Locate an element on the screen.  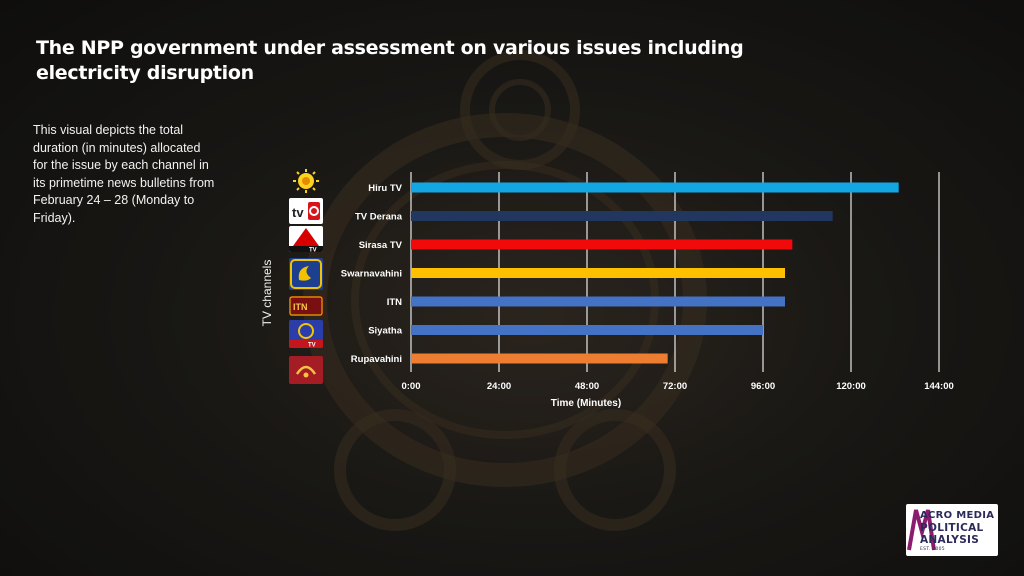
siyatha-tv-logo-icon: TV is located at coordinates (306, 334).